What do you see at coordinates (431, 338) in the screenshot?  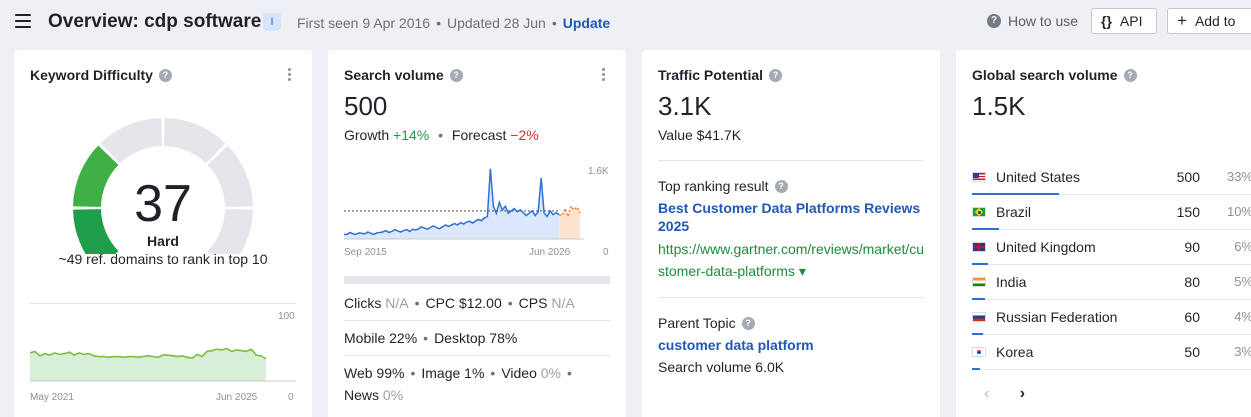 I see `sv-device-row: Mobile 22% • Desktop 78%` at bounding box center [431, 338].